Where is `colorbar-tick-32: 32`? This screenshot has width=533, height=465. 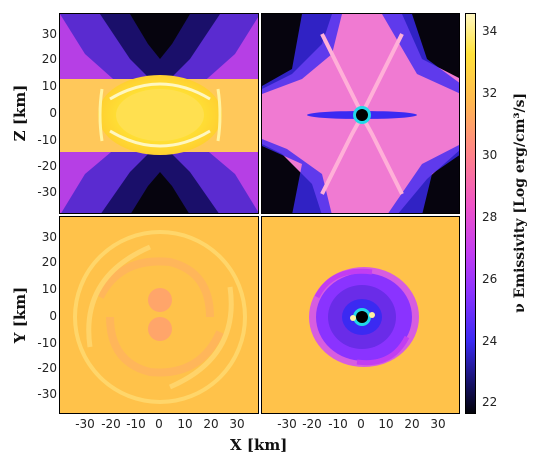 colorbar-tick-32: 32 is located at coordinates (490, 93).